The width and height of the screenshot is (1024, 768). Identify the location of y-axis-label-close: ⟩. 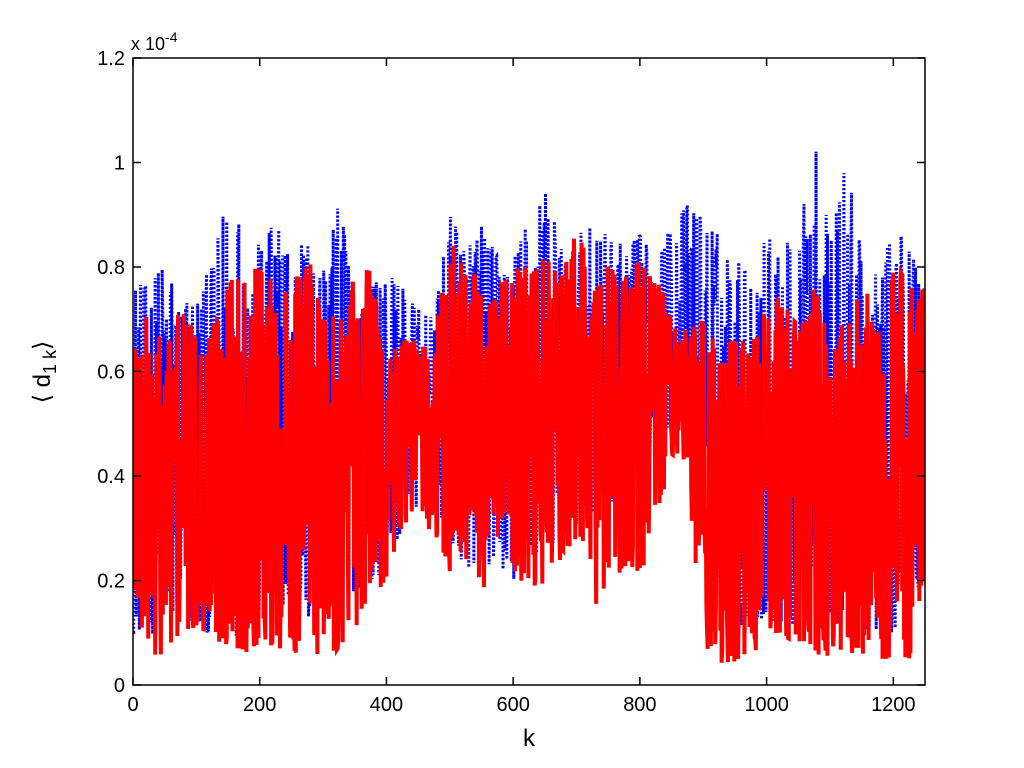
(42, 345).